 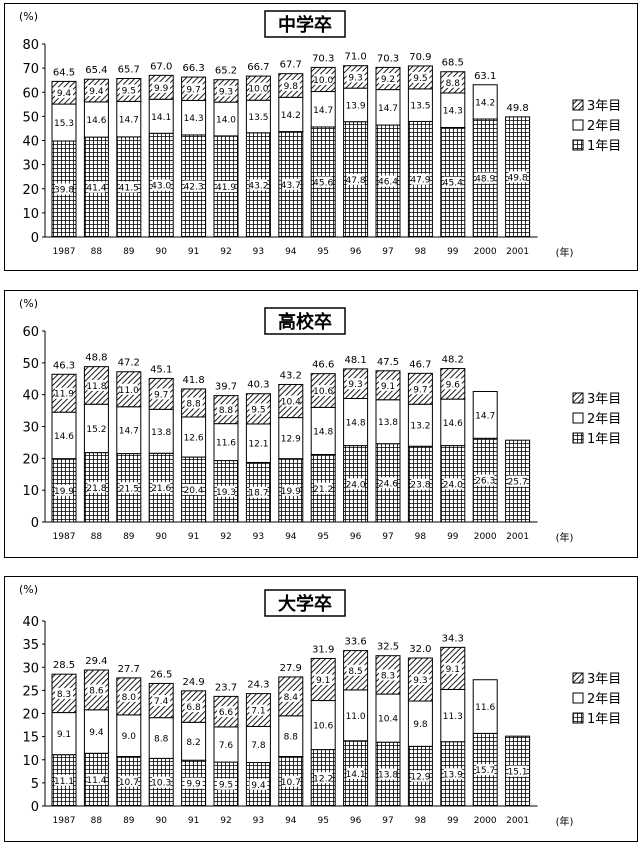 I want to click on y-tick-label: 50, so click(x=30, y=364).